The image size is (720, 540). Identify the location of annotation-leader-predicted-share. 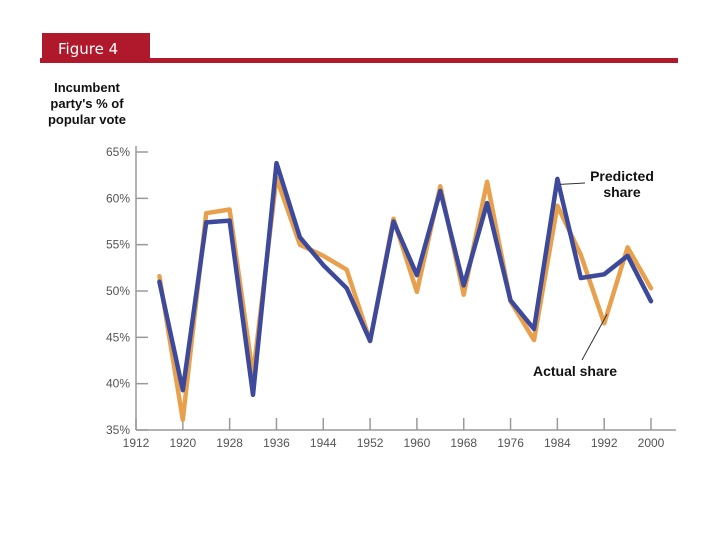
(573, 183).